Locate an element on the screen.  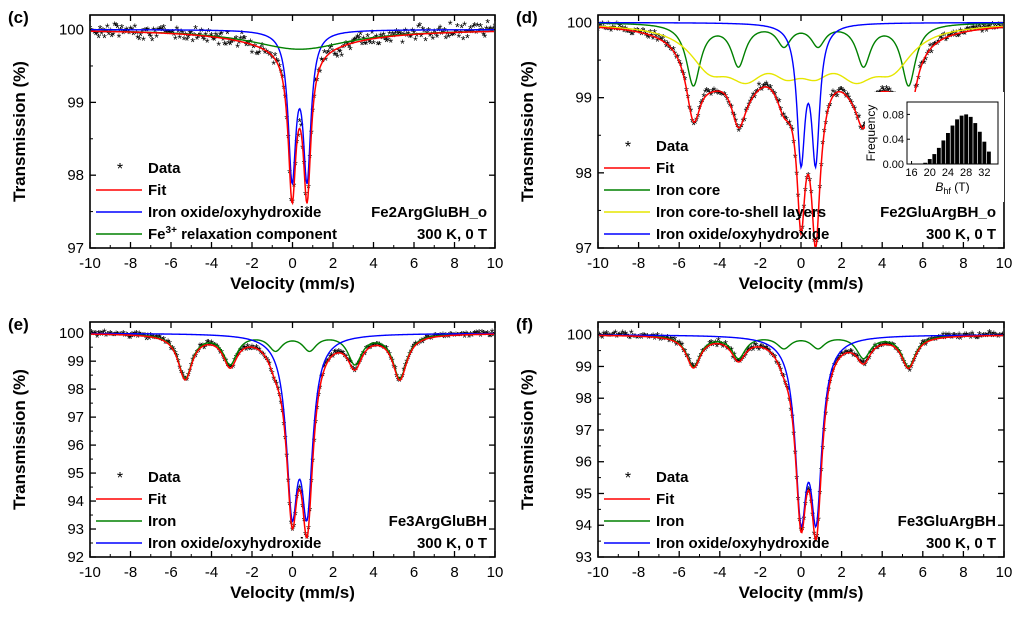
y-tick-label: 98 is located at coordinates (583, 398).